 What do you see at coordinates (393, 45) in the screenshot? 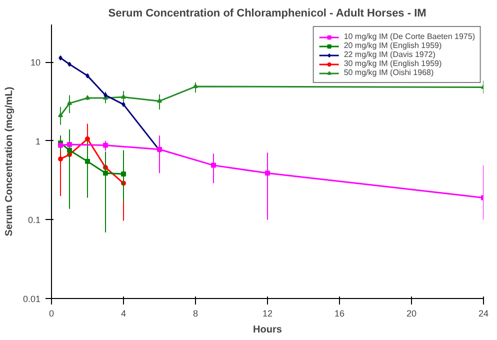
I see `legend-label: 20 mg/kg IM (English 1959)` at bounding box center [393, 45].